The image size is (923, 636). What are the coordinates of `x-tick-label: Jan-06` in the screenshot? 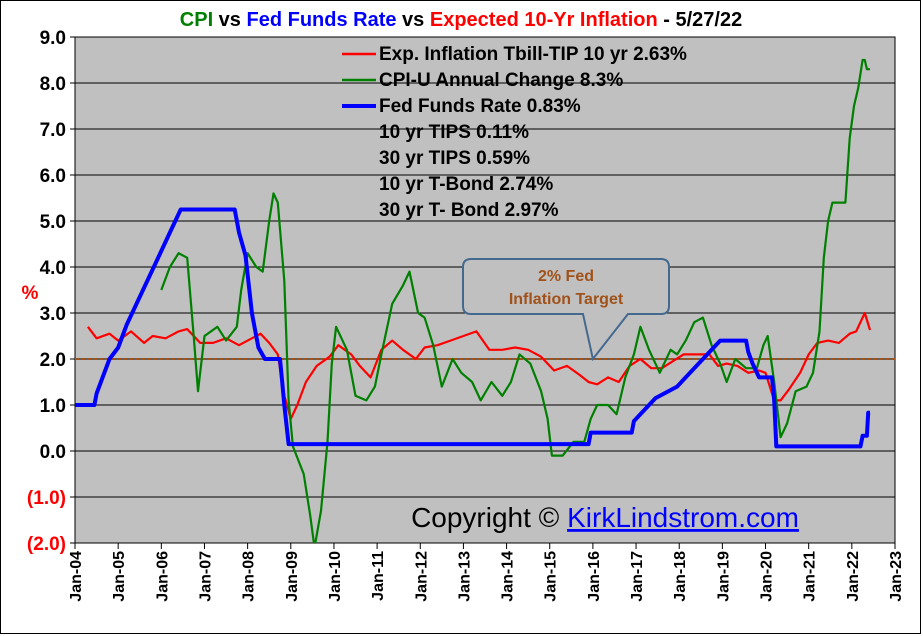 It's located at (162, 576).